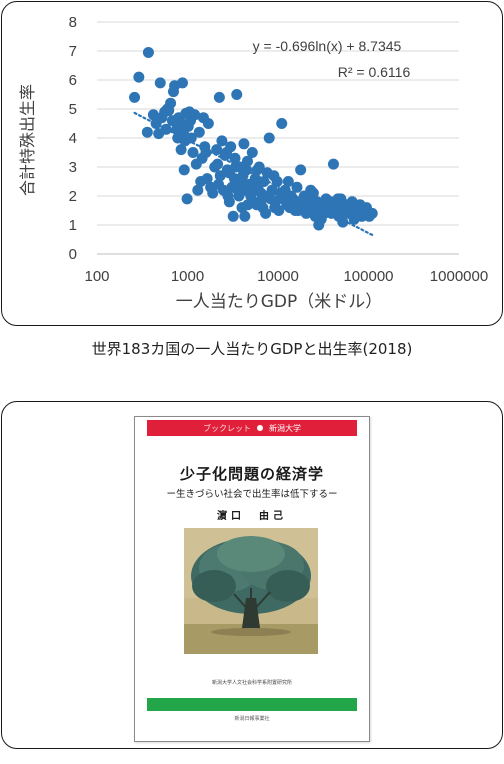  I want to click on book-imprint: 新潟日報事業社, so click(252, 719).